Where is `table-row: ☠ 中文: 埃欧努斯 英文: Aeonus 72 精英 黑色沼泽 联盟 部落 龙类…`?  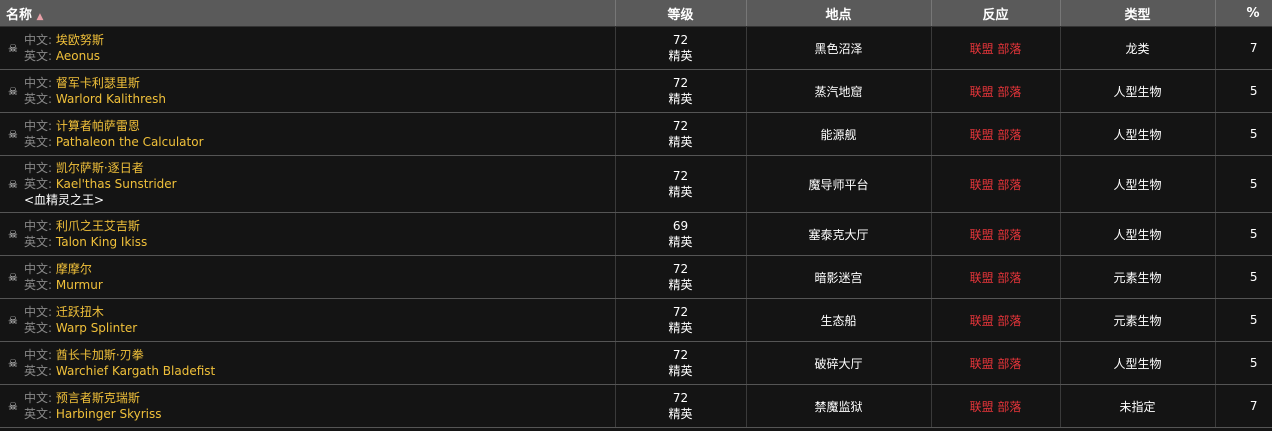 table-row: ☠ 中文: 埃欧努斯 英文: Aeonus 72 精英 黑色沼泽 联盟 部落 龙类… is located at coordinates (636, 48).